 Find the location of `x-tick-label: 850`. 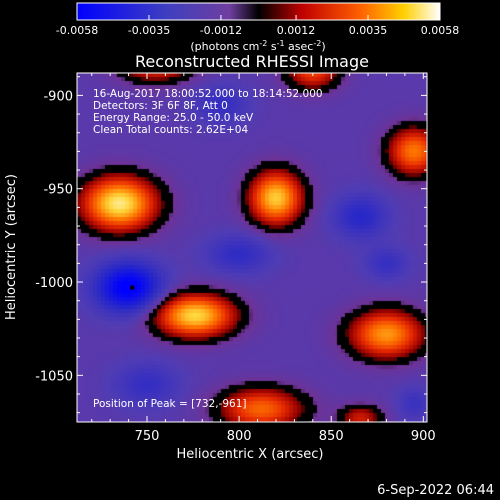

x-tick-label: 850 is located at coordinates (331, 436).